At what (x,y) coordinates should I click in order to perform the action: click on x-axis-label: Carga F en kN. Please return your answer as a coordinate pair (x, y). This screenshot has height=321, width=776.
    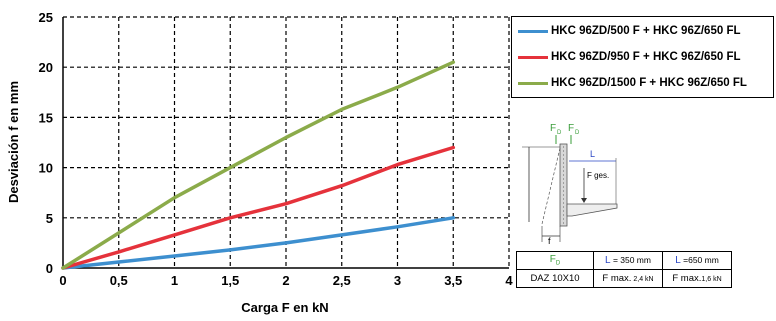
    Looking at the image, I should click on (284, 307).